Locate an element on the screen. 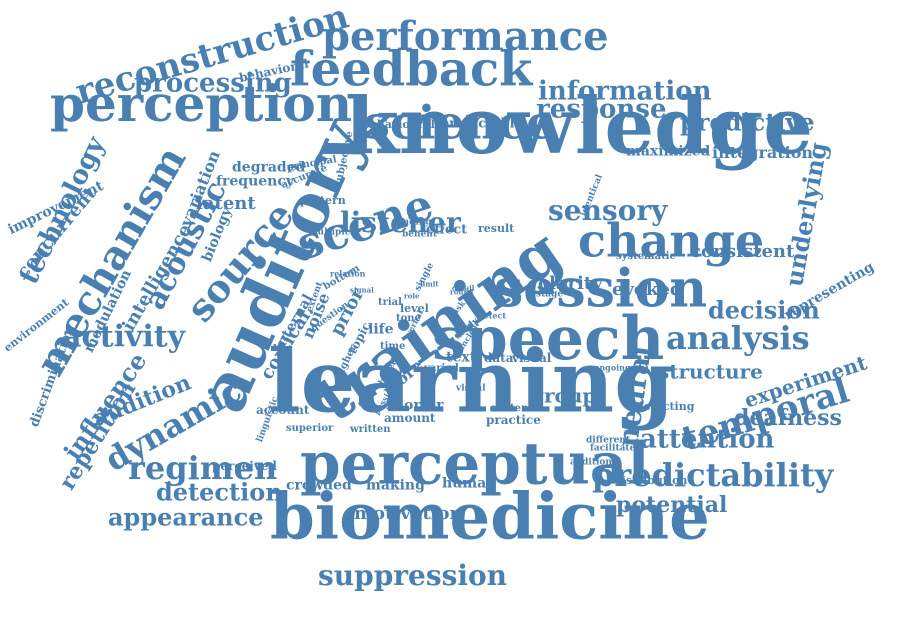 This screenshot has width=900, height=618. cloud-word: science is located at coordinates (460, 122).